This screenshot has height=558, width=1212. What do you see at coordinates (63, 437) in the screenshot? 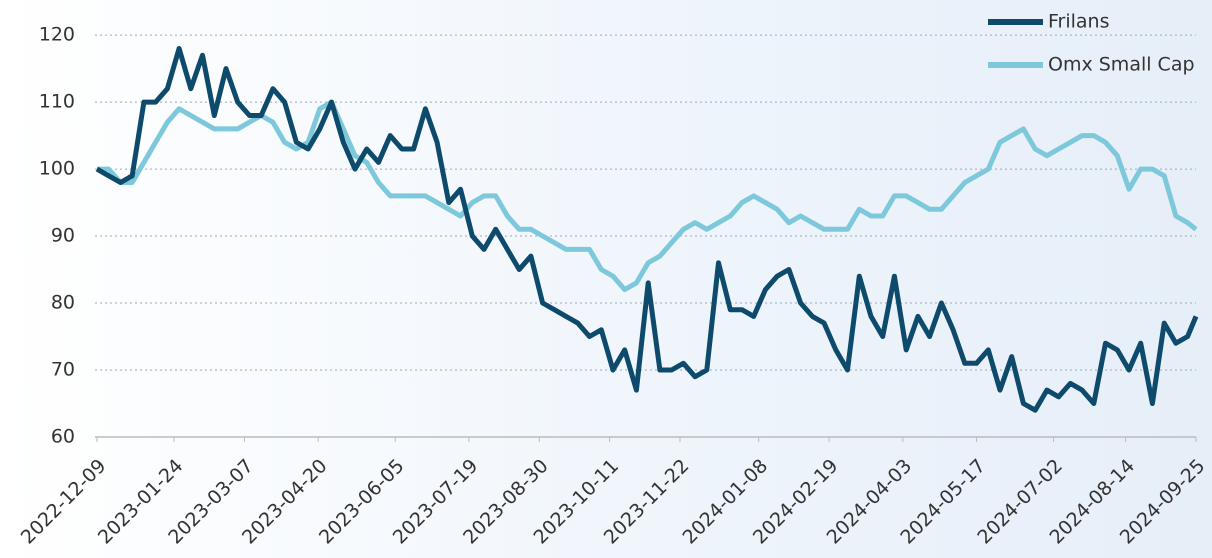
I see `y-tick-label: 60` at bounding box center [63, 437].